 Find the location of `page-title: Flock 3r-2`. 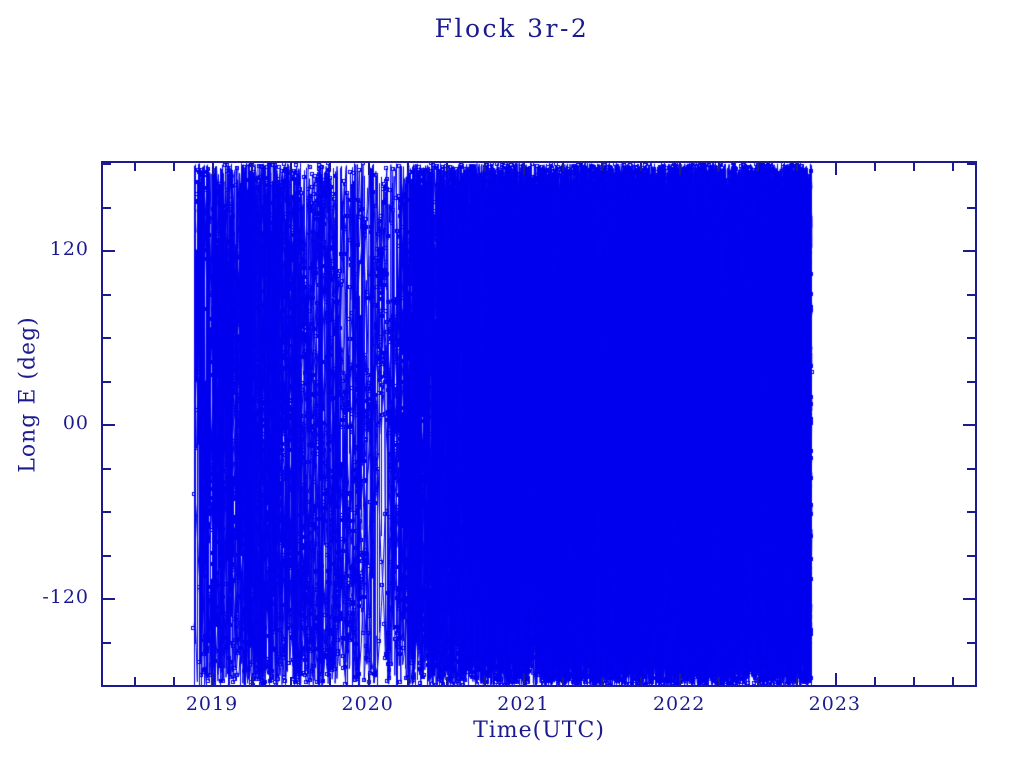

page-title: Flock 3r-2 is located at coordinates (512, 28).